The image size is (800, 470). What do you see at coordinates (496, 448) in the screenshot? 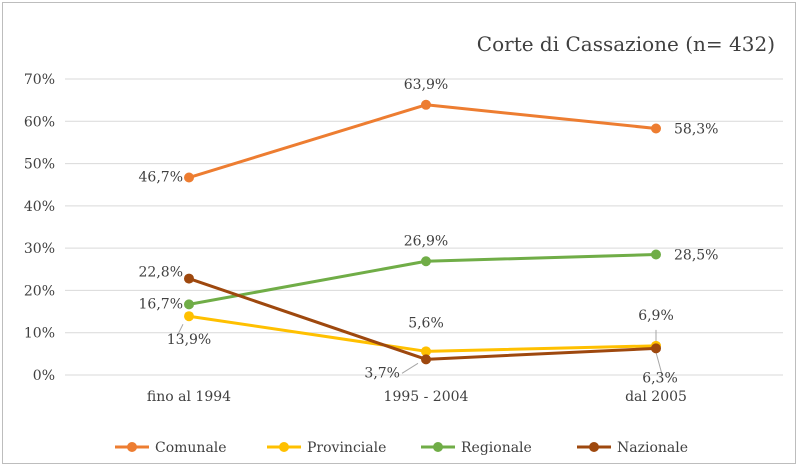
I see `legend-label-regionale: Regionale` at bounding box center [496, 448].